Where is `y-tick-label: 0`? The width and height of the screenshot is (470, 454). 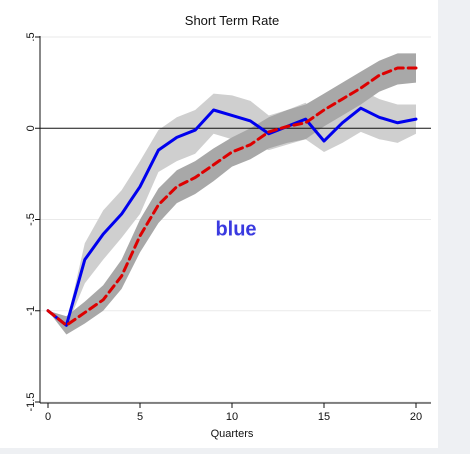 y-tick-label: 0 is located at coordinates (31, 128).